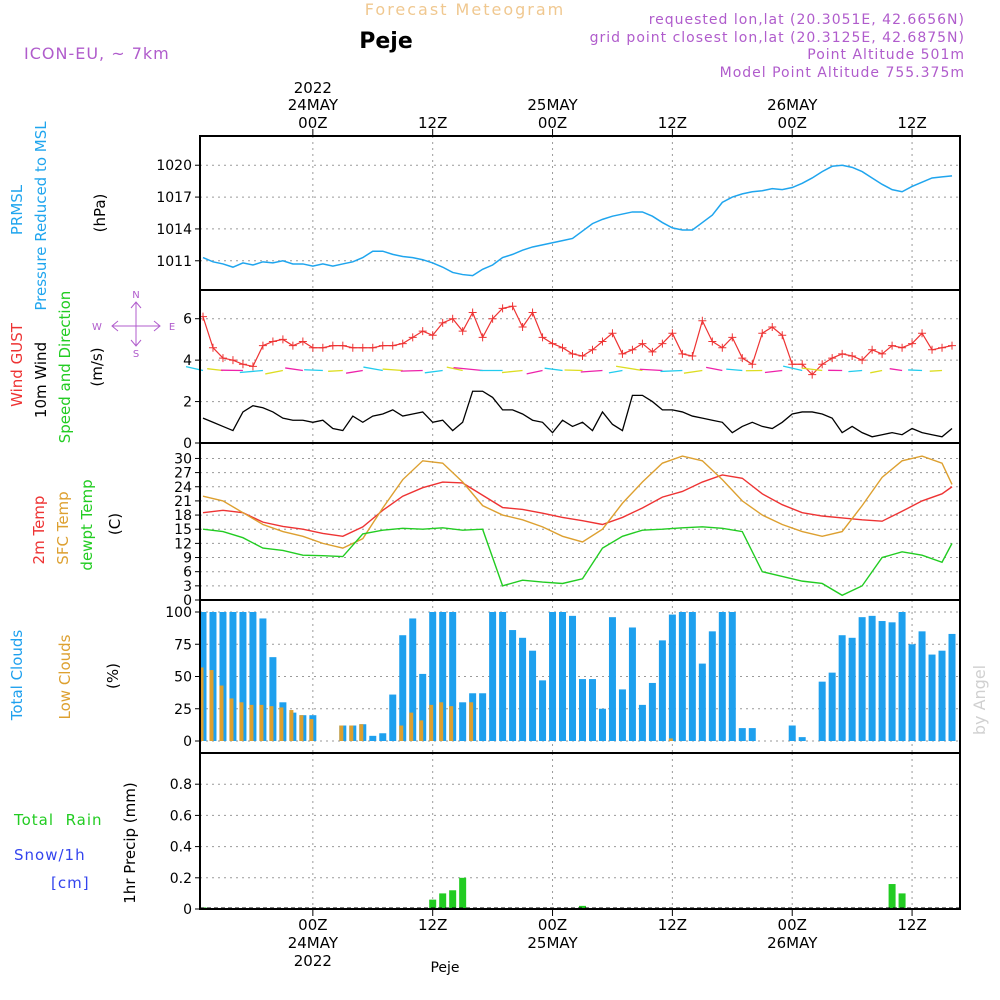  What do you see at coordinates (115, 524) in the screenshot?
I see `temp-unit: (C)` at bounding box center [115, 524].